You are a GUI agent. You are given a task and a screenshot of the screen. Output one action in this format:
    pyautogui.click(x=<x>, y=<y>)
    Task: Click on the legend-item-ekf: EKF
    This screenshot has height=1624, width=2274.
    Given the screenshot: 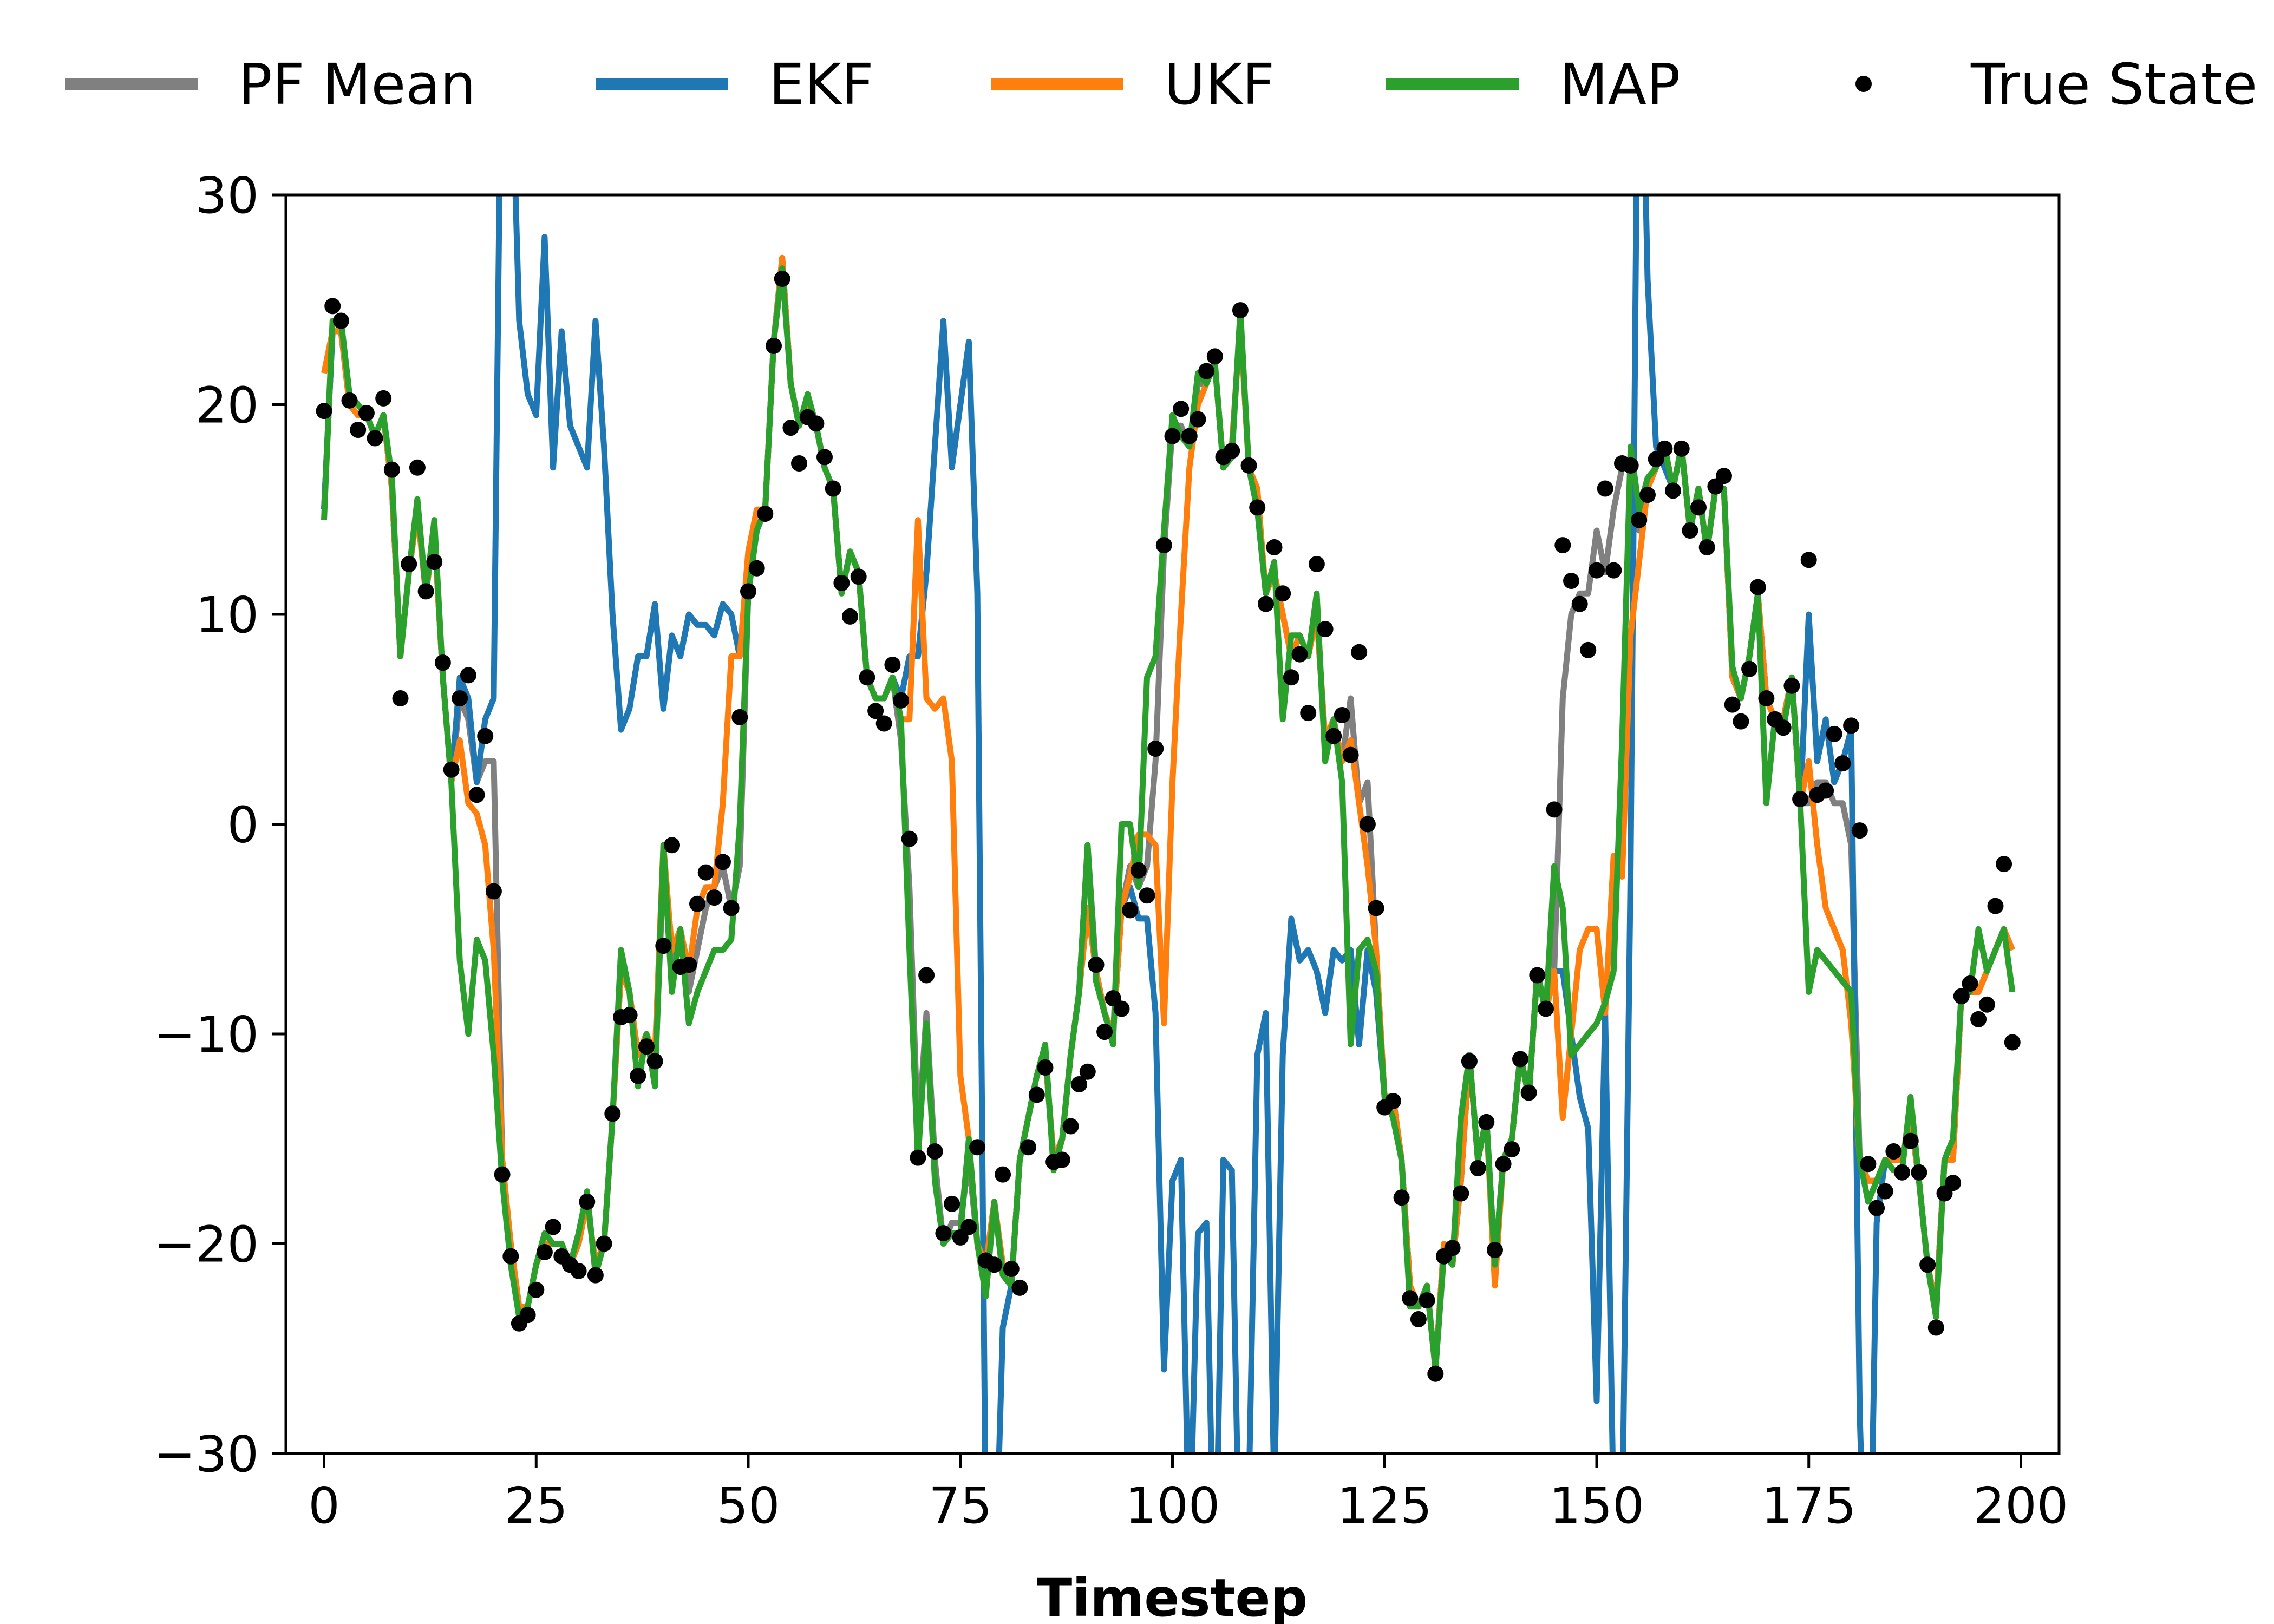 What is the action you would take?
    pyautogui.click(x=735, y=84)
    